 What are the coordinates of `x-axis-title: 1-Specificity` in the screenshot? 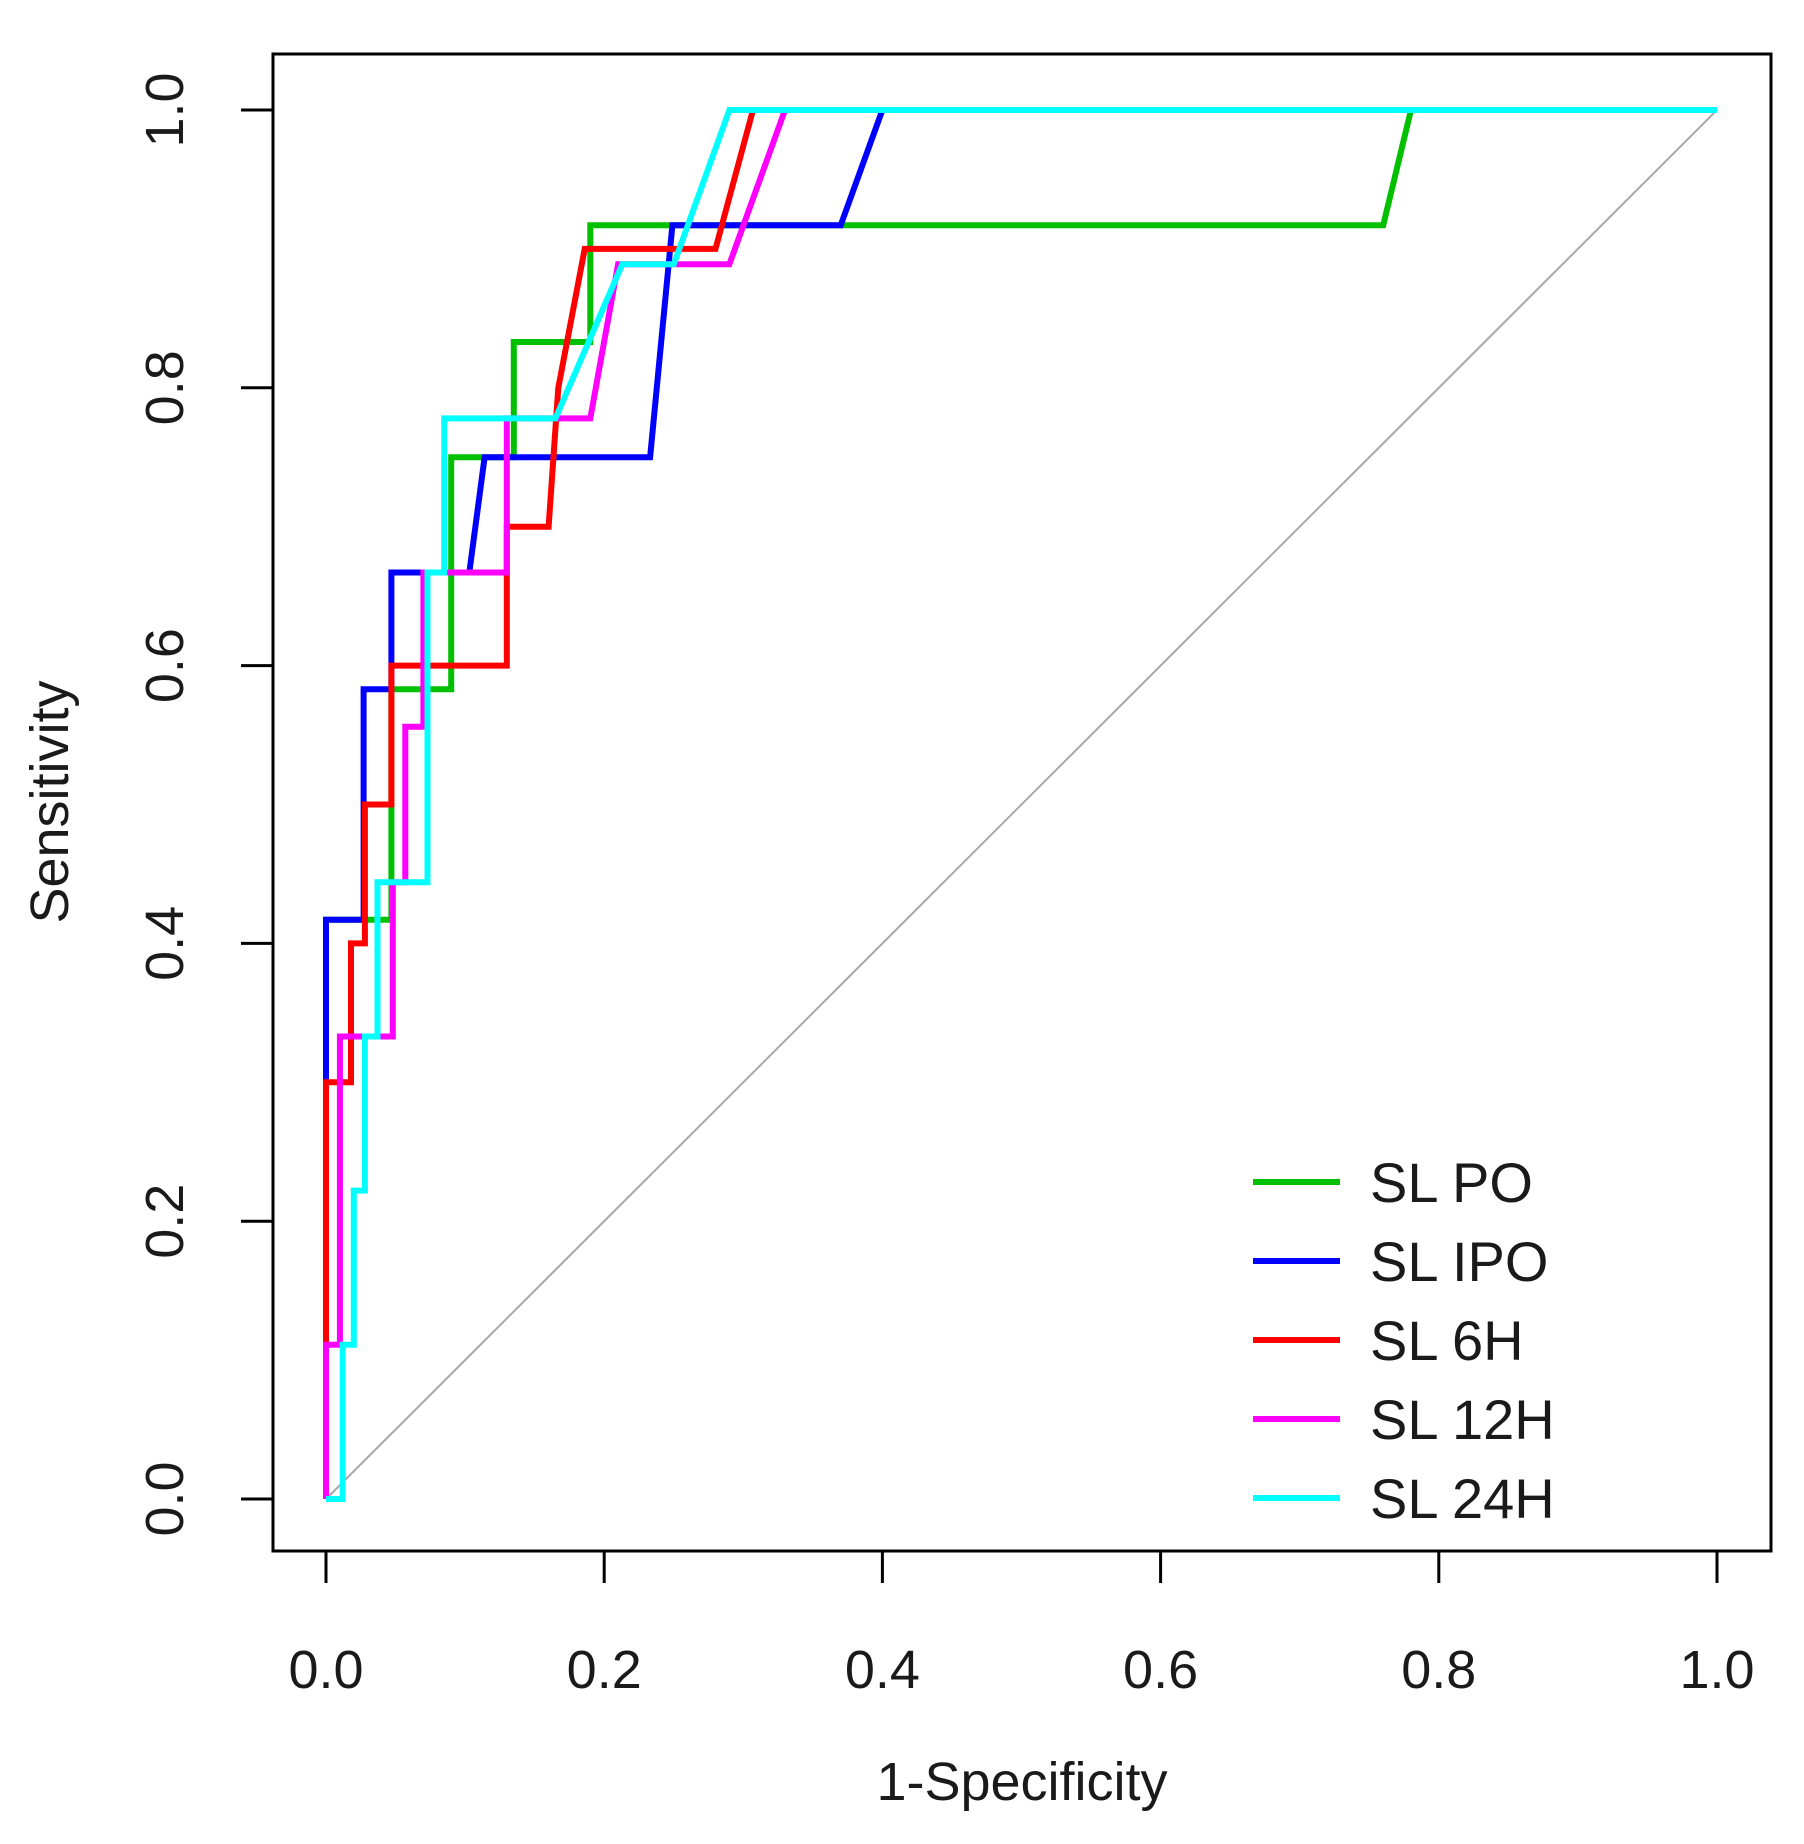 It's located at (1021, 1782).